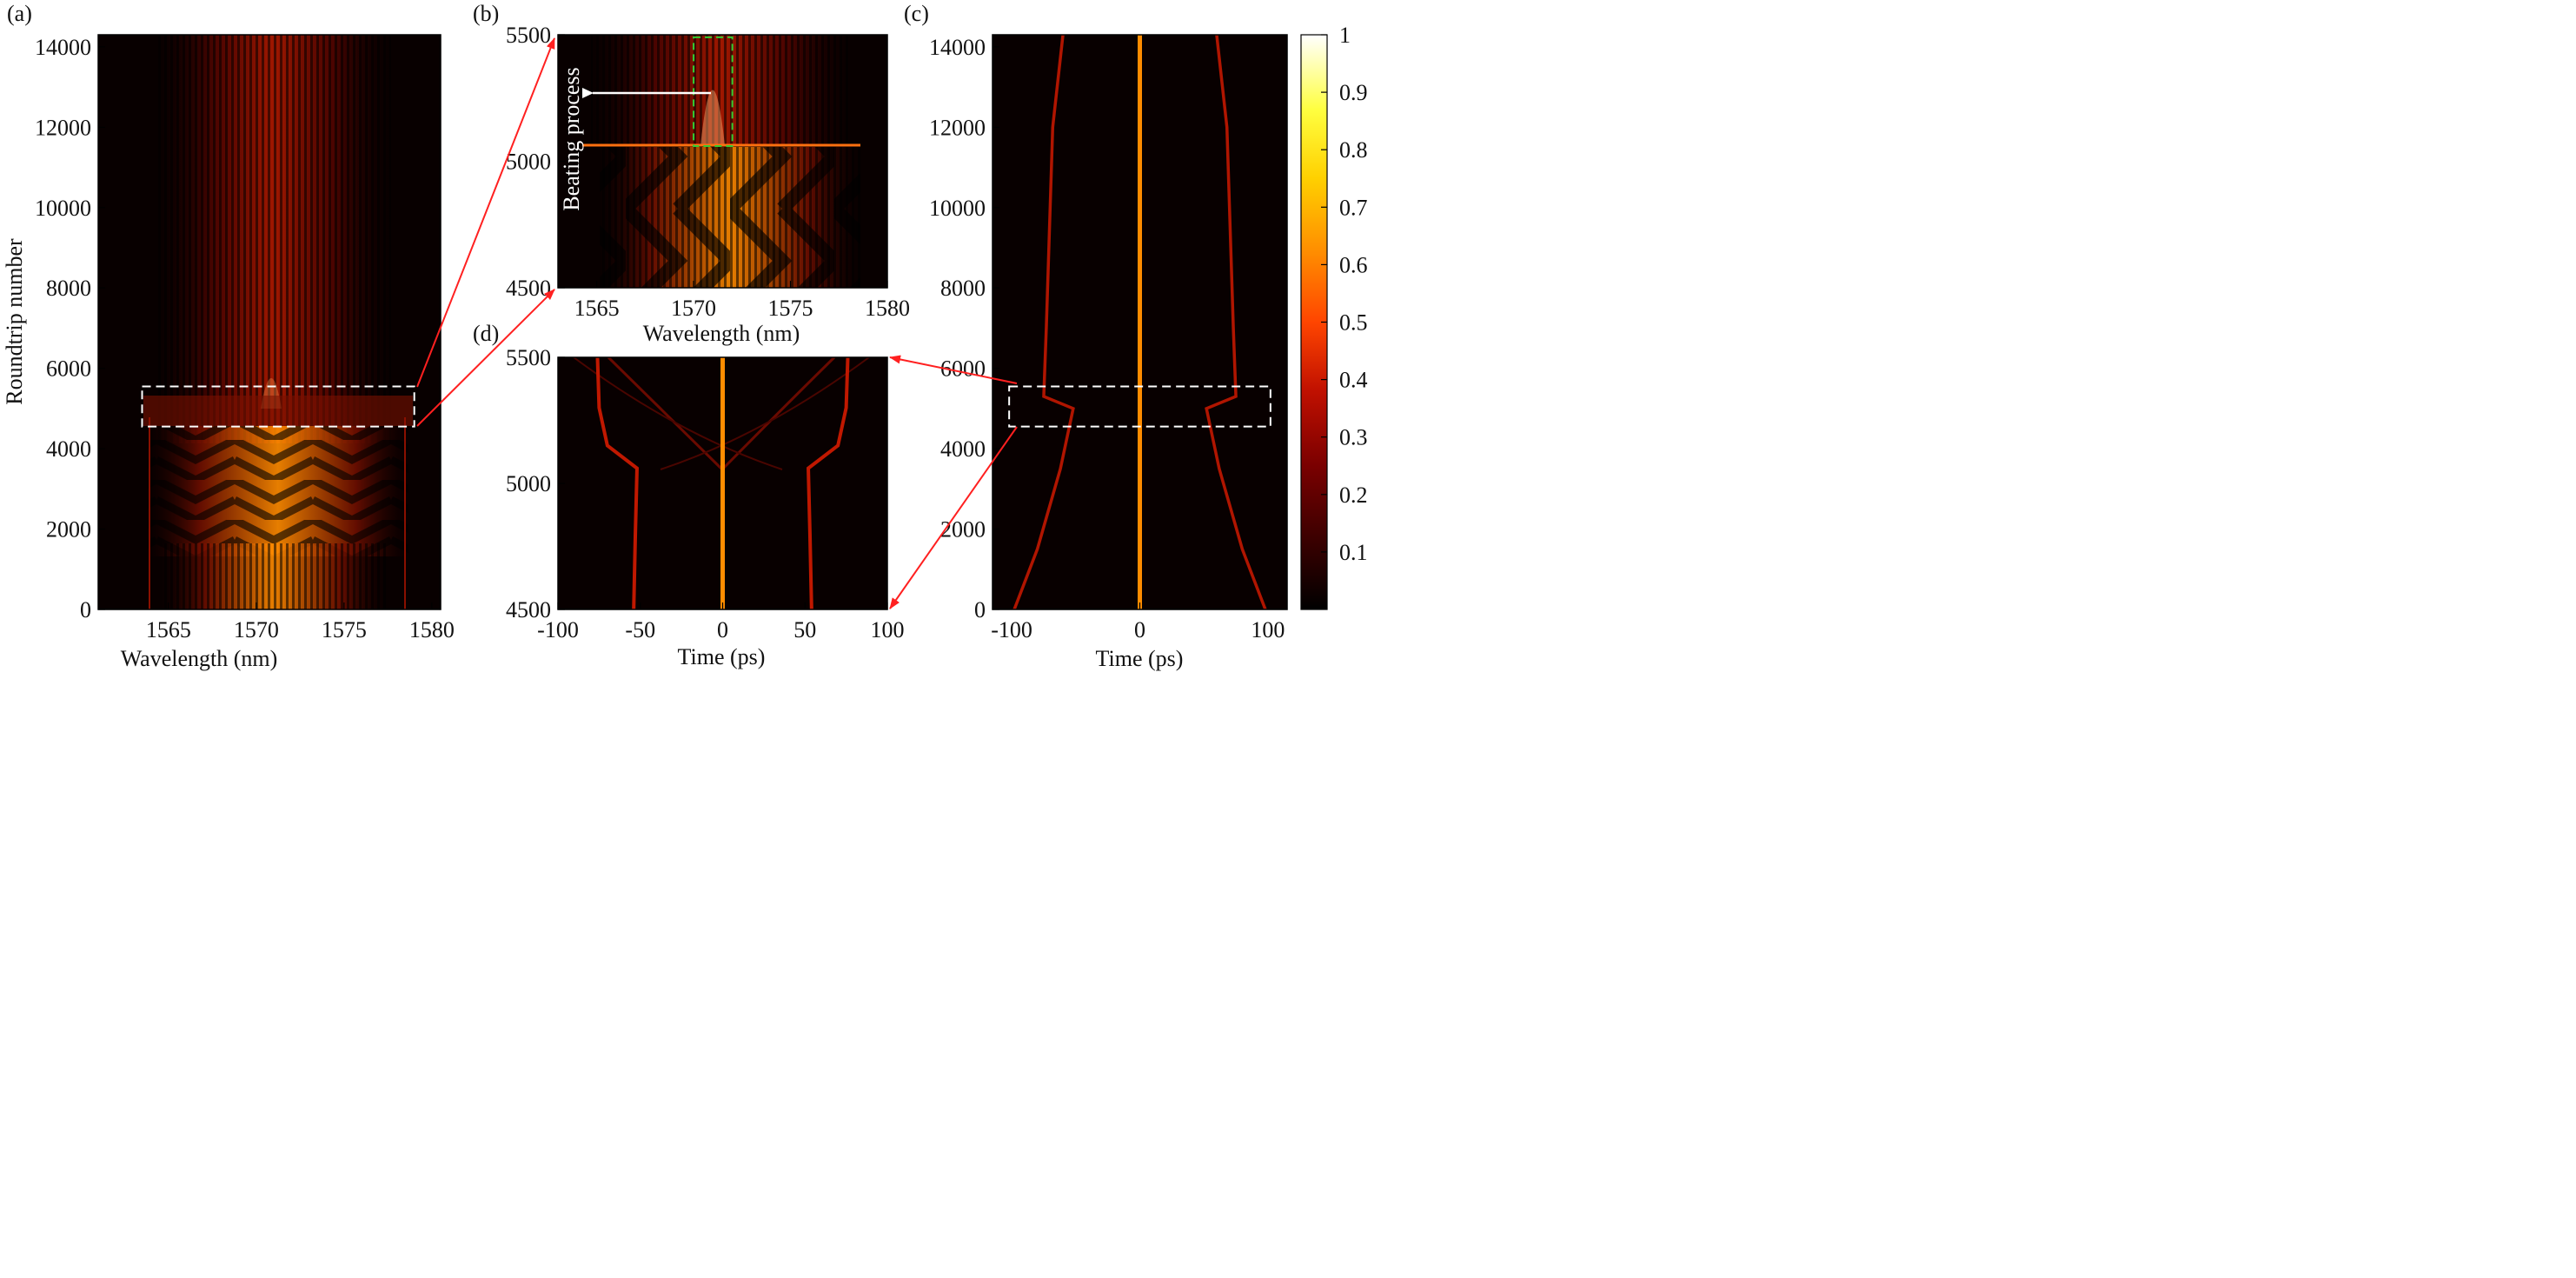  Describe the element at coordinates (70, 328) in the screenshot. I see `panel-a-y-ticks: 0 2000 4000 6000 8000 10000 12000 14000` at that location.